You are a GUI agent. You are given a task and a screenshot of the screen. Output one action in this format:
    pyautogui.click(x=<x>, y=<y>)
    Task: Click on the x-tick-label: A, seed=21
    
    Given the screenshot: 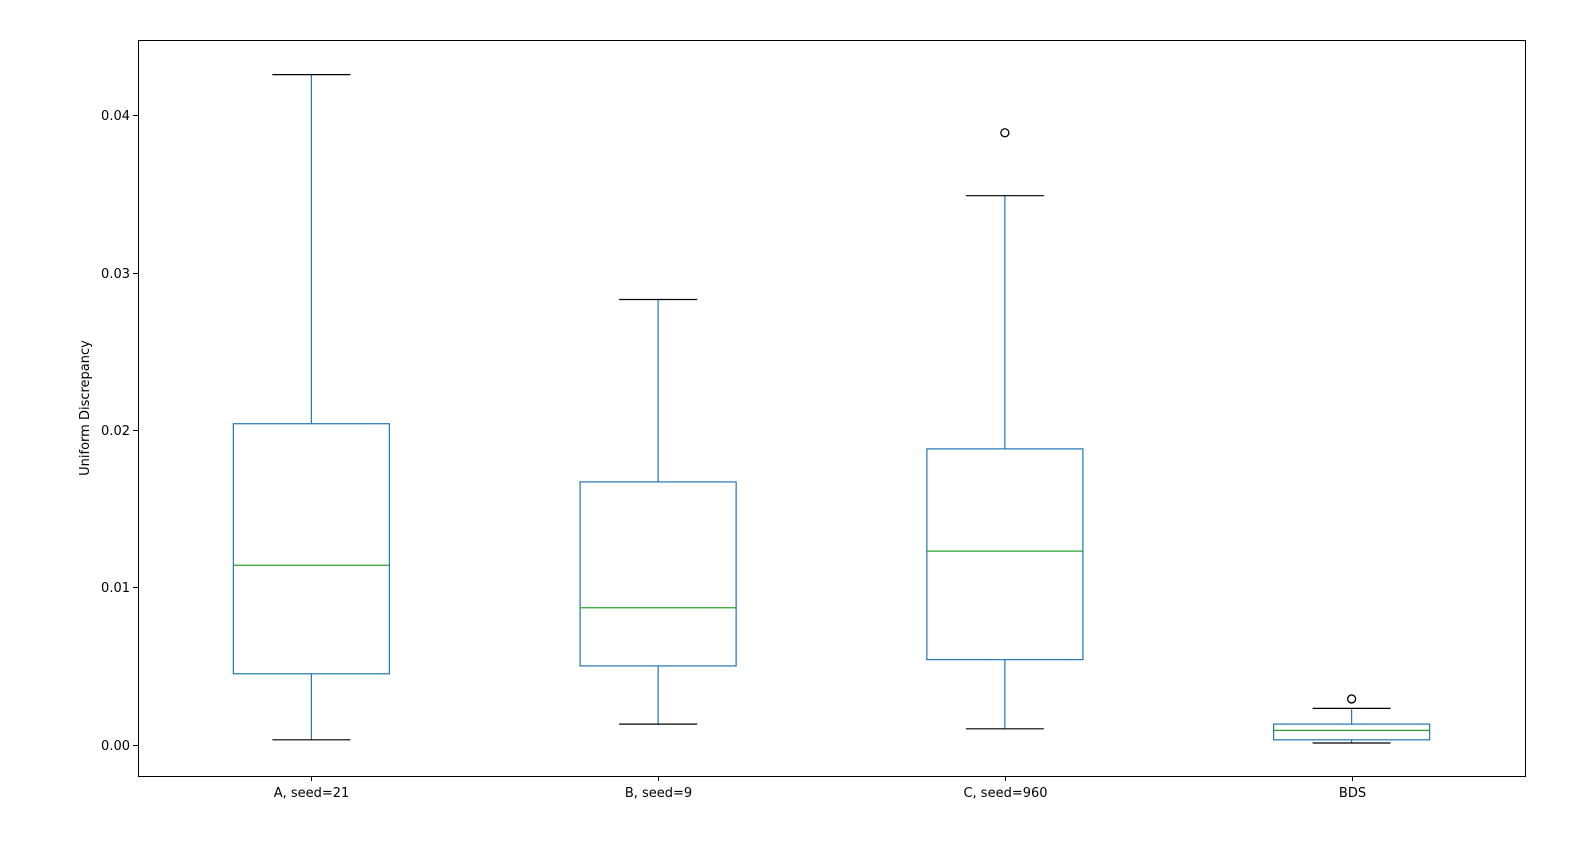 What is the action you would take?
    pyautogui.click(x=312, y=793)
    